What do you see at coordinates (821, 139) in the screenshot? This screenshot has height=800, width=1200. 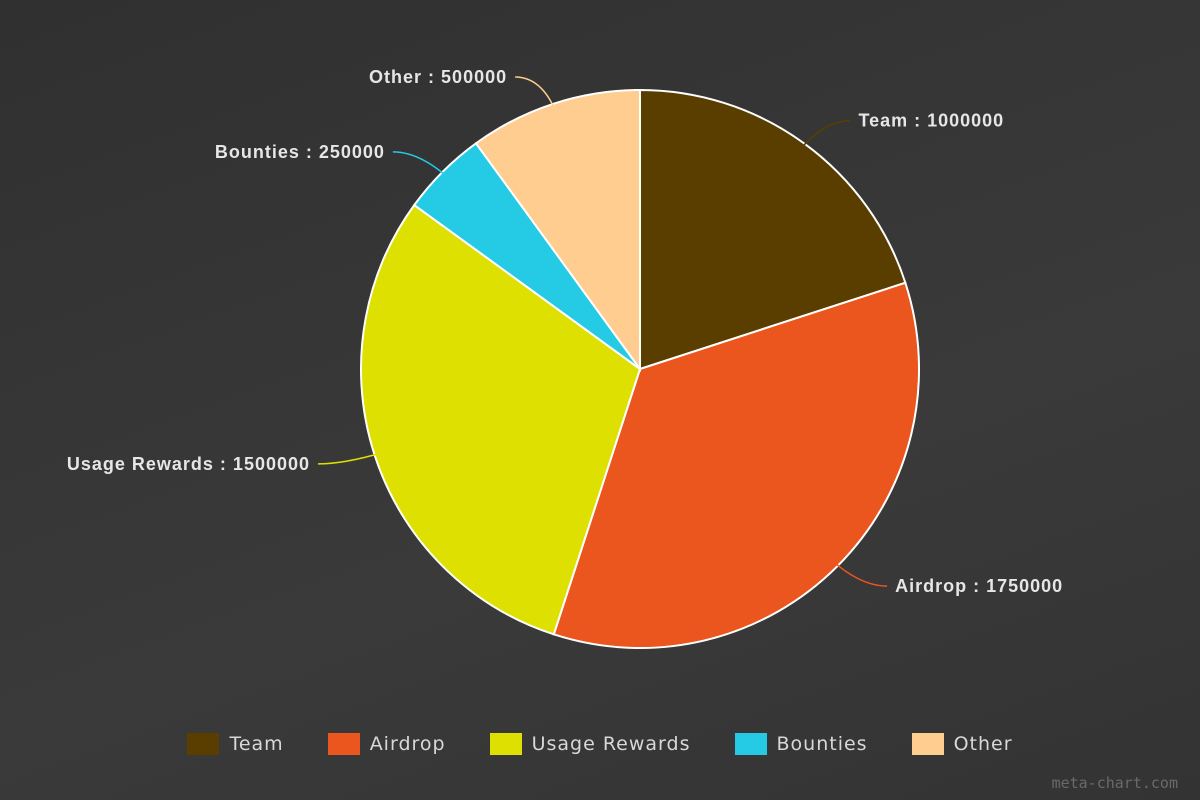 I see `leader-line-team` at bounding box center [821, 139].